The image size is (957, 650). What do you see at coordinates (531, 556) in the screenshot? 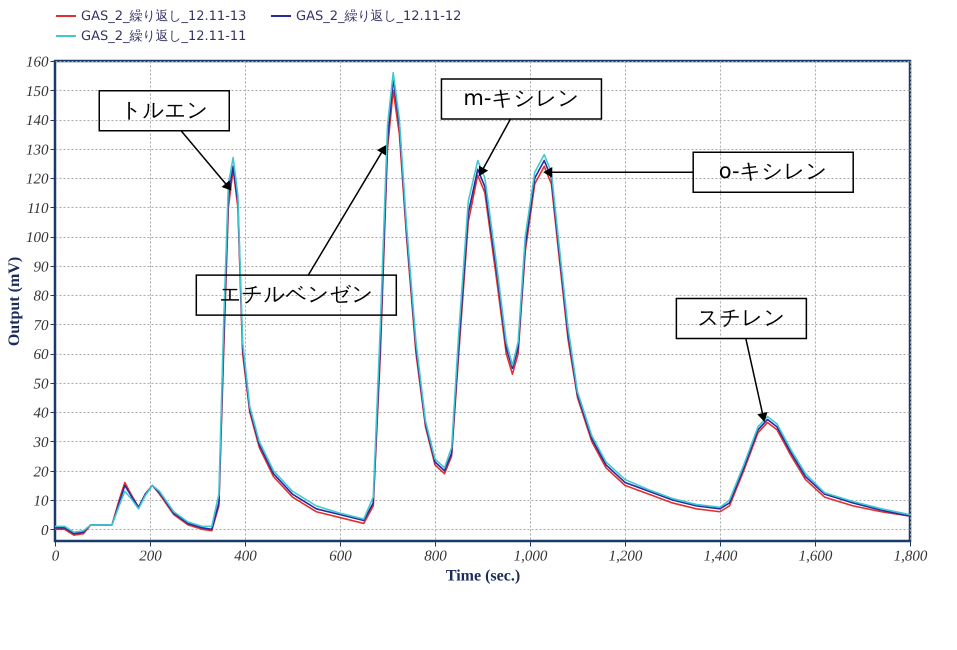
I see `x-tick-label: 1,000` at bounding box center [531, 556].